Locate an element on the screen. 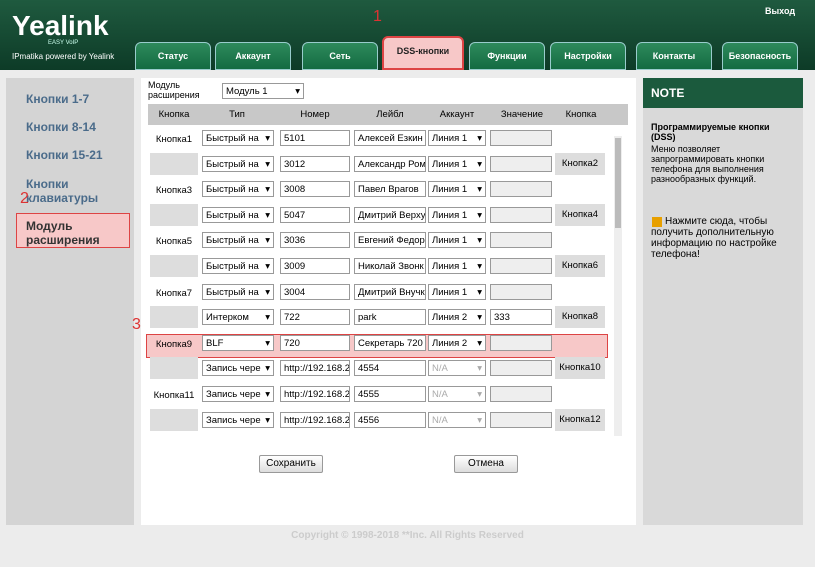 The height and width of the screenshot is (567, 815). key-cell: Кнопка10 is located at coordinates (580, 368).